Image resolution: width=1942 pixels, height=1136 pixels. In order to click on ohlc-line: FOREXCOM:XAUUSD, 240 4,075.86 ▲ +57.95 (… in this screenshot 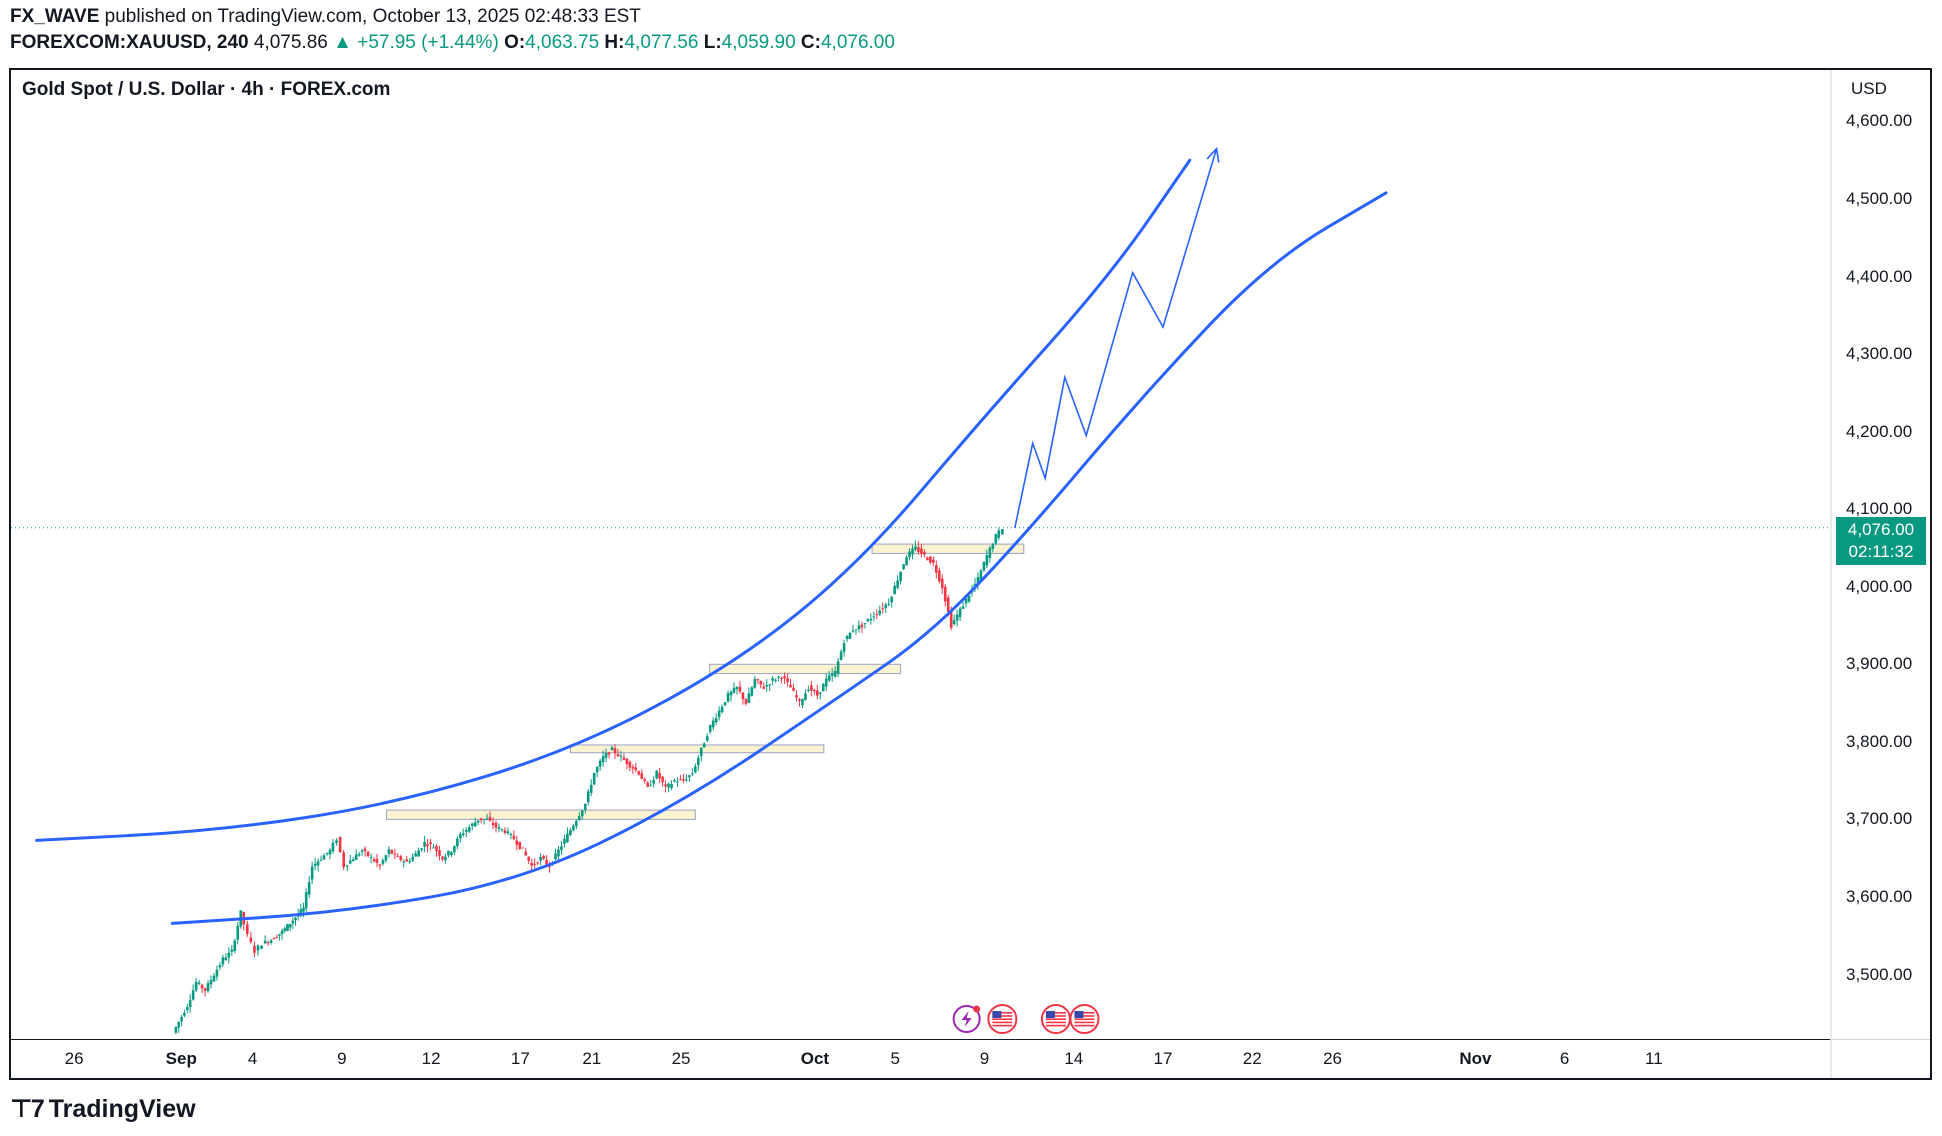, I will do `click(452, 43)`.